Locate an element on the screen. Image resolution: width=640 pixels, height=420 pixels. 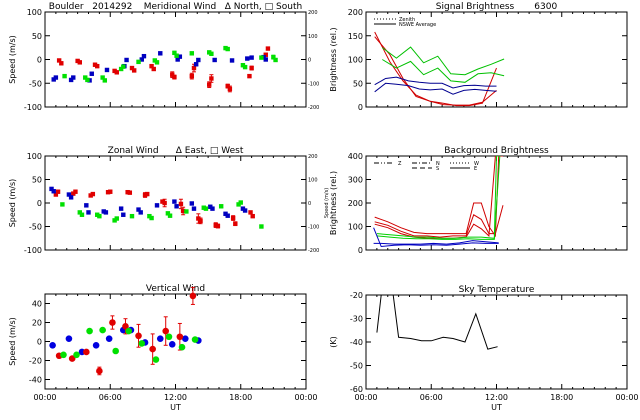
background-ytick-label: 300 is located at coordinates (355, 180).